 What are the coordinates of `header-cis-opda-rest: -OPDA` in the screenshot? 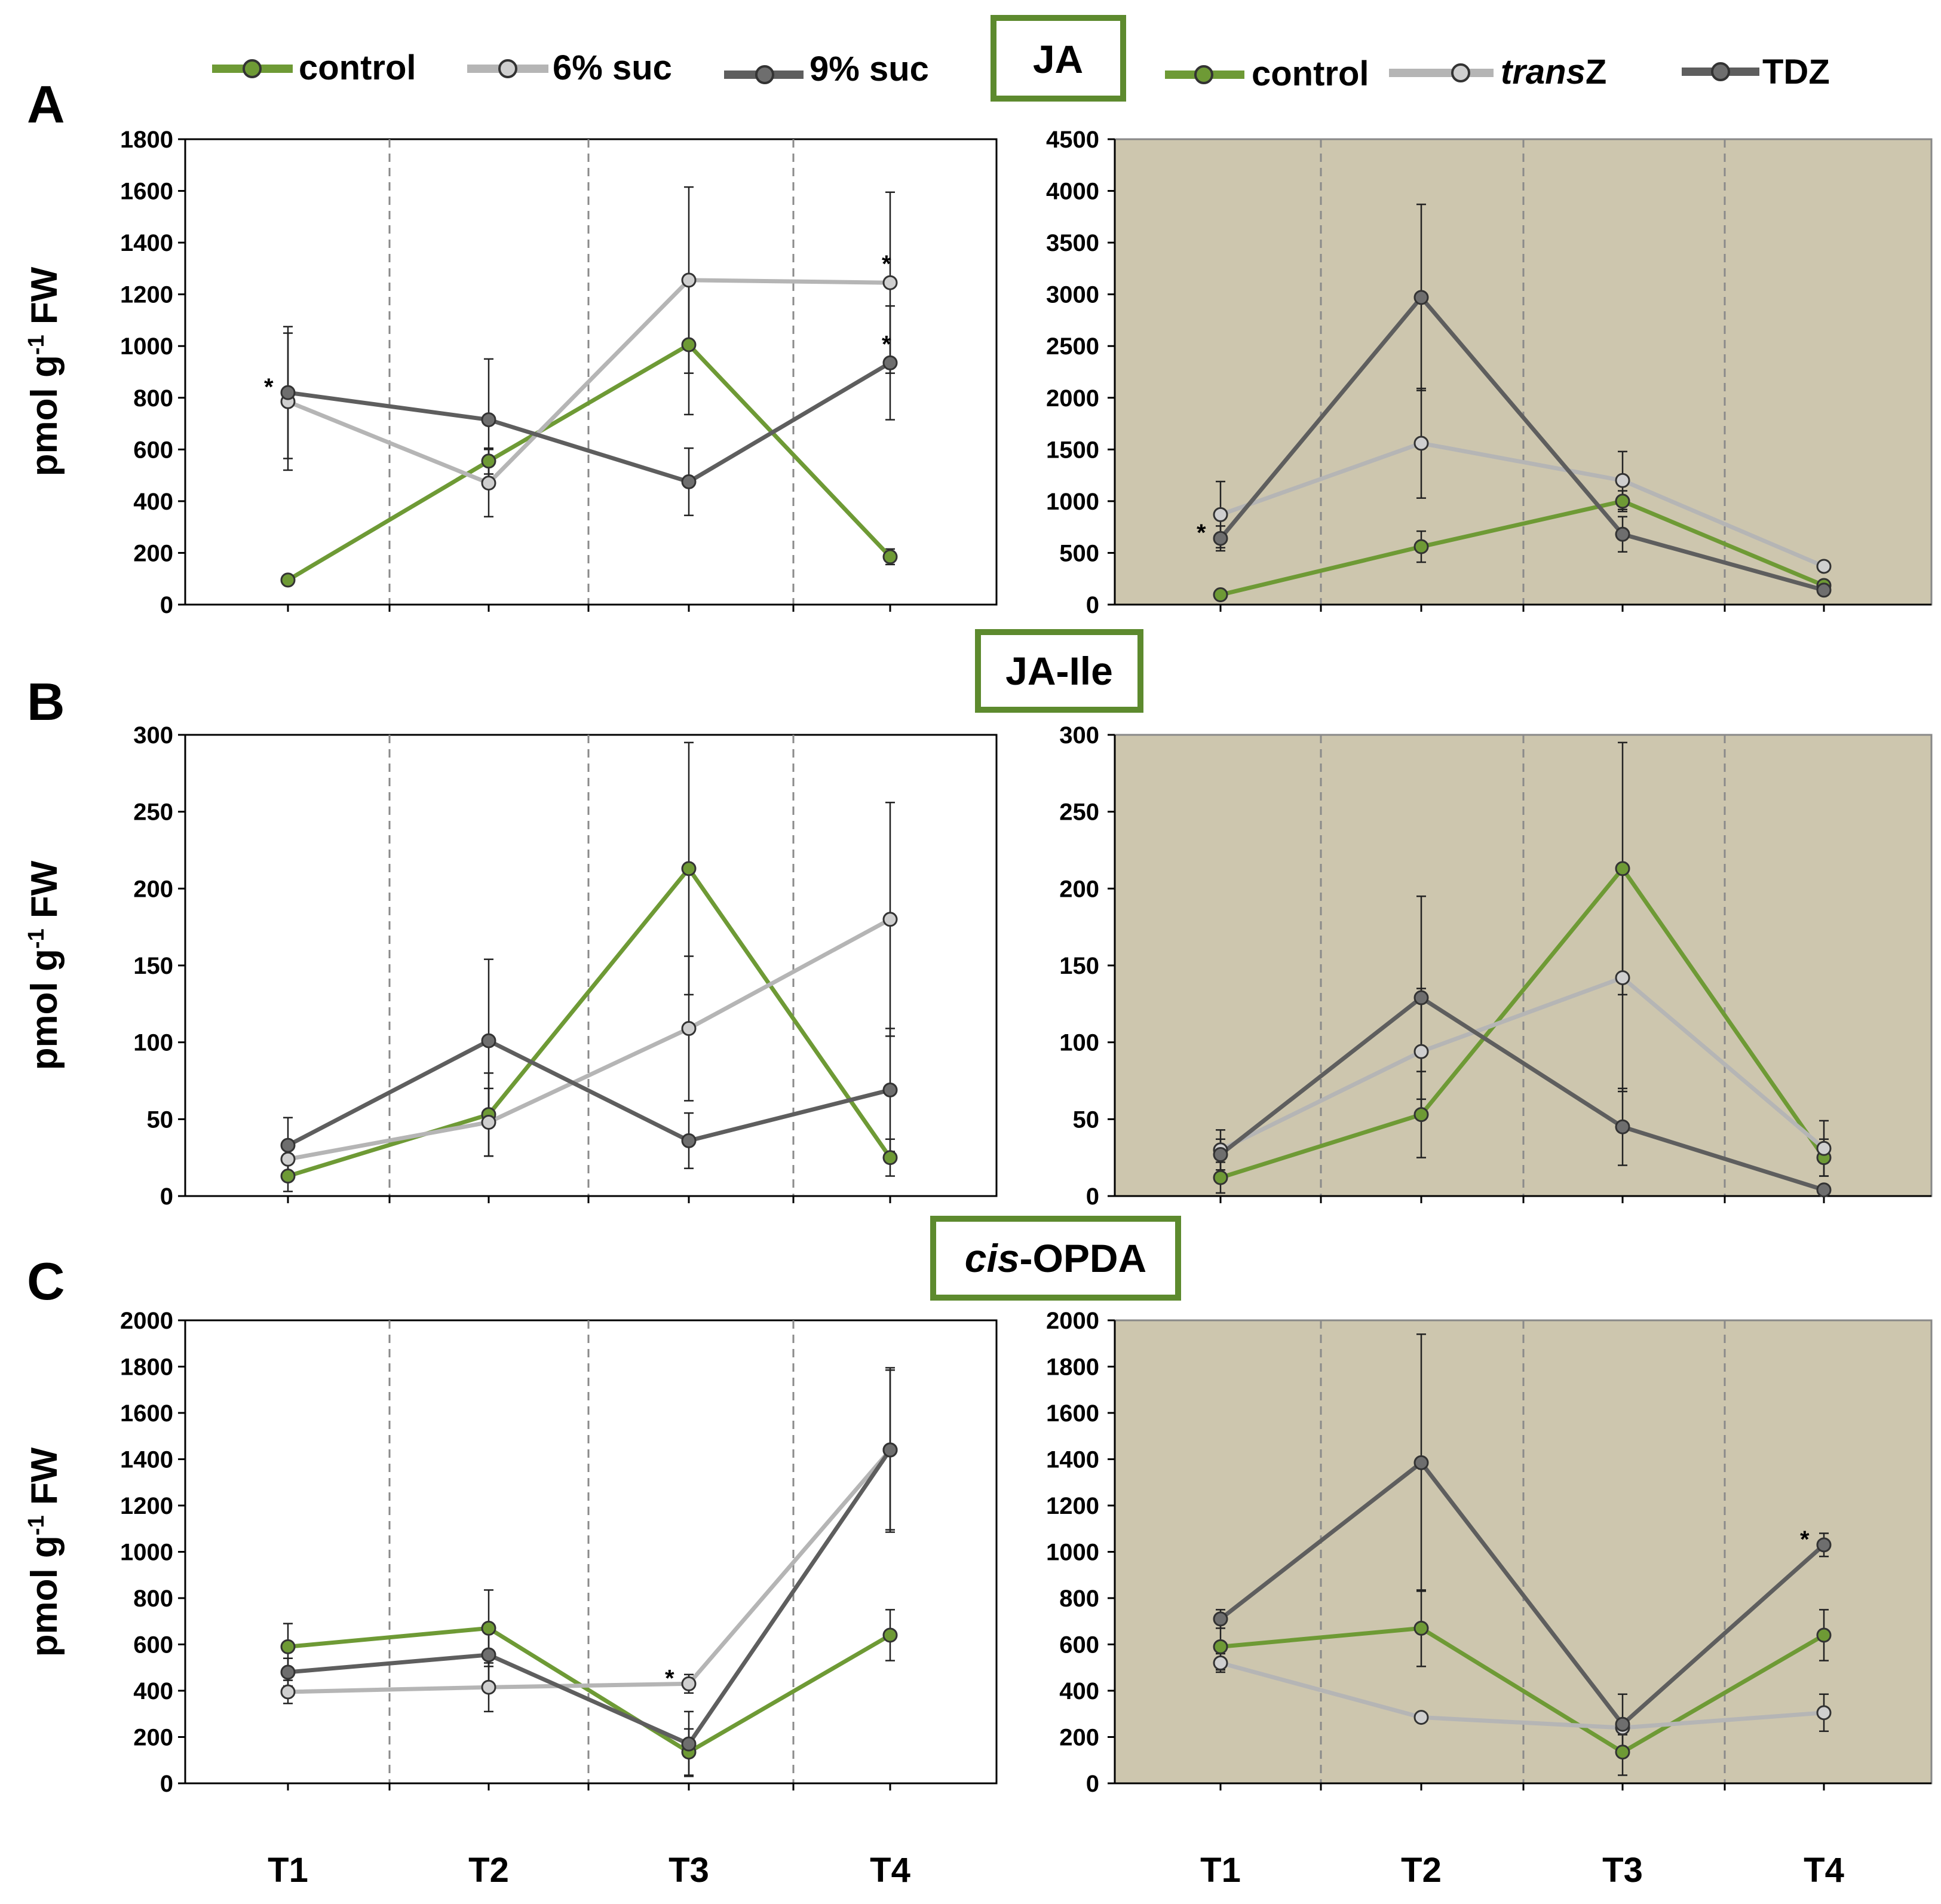 It's located at (1083, 1258).